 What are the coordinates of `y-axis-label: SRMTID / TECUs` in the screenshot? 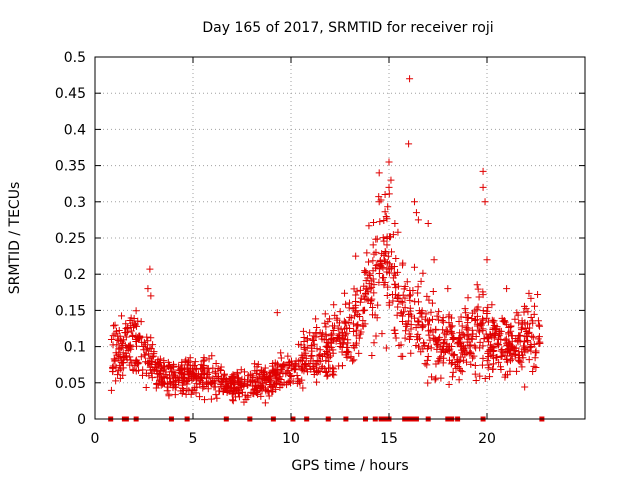 It's located at (15, 238).